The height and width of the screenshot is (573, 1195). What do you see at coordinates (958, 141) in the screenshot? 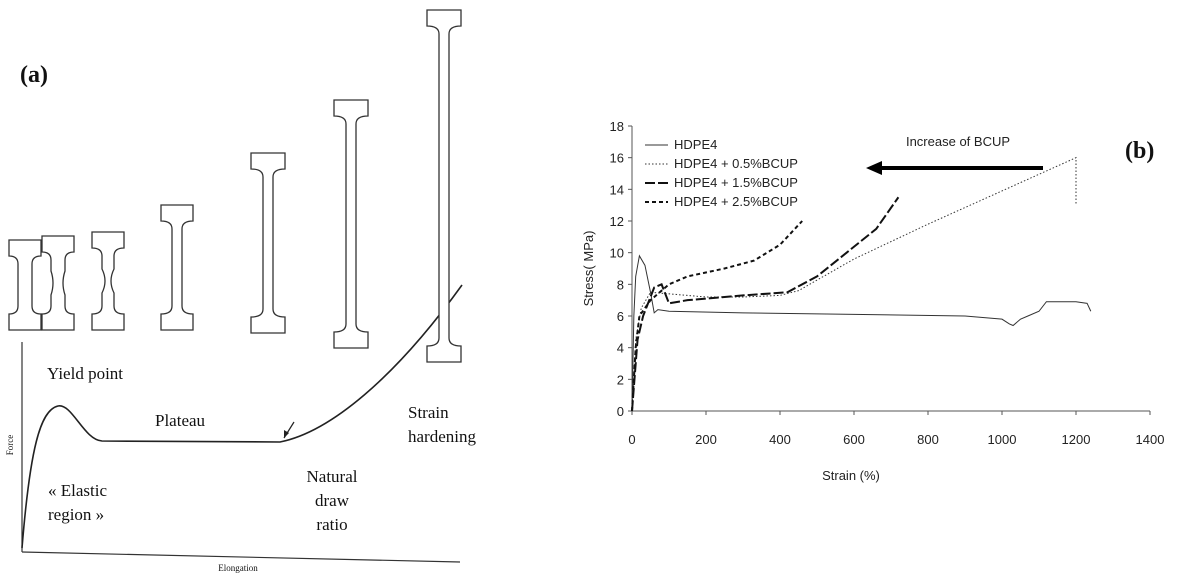
I see `annotation: Increase of BCUP` at bounding box center [958, 141].